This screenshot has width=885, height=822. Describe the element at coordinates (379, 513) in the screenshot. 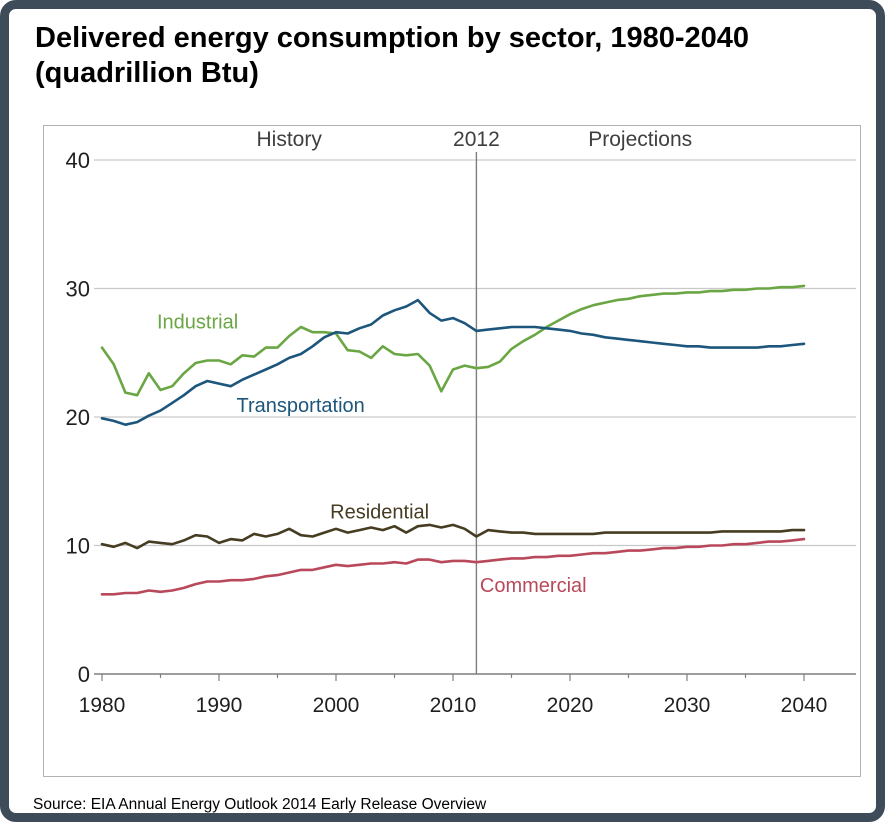

I see `series-label-residential: Residential` at that location.